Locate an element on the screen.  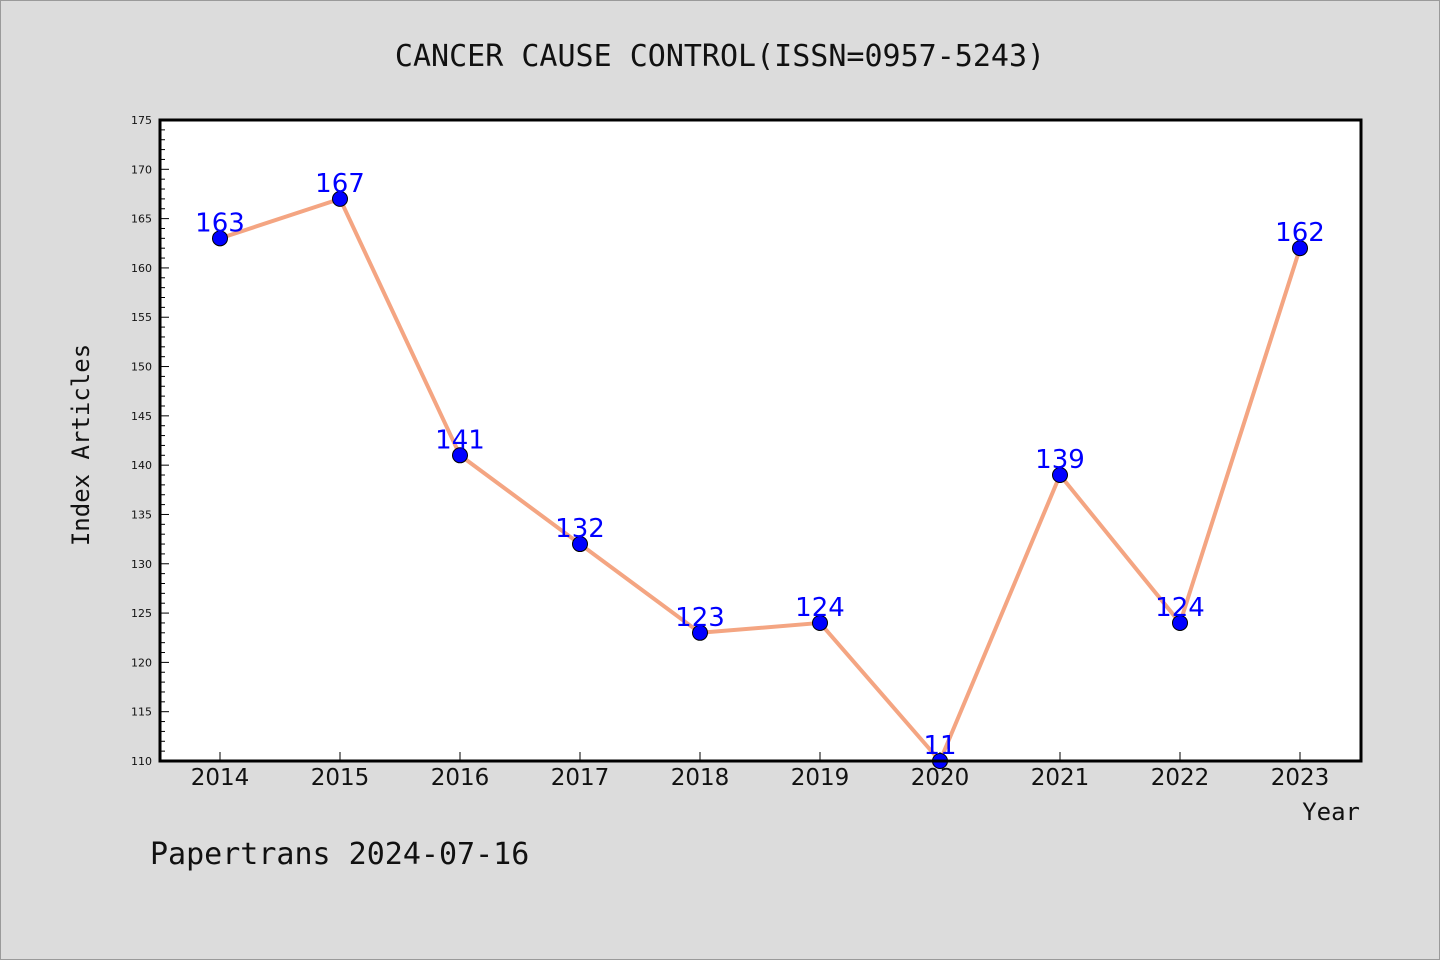
y-tick-label: 155 is located at coordinates (141, 317).